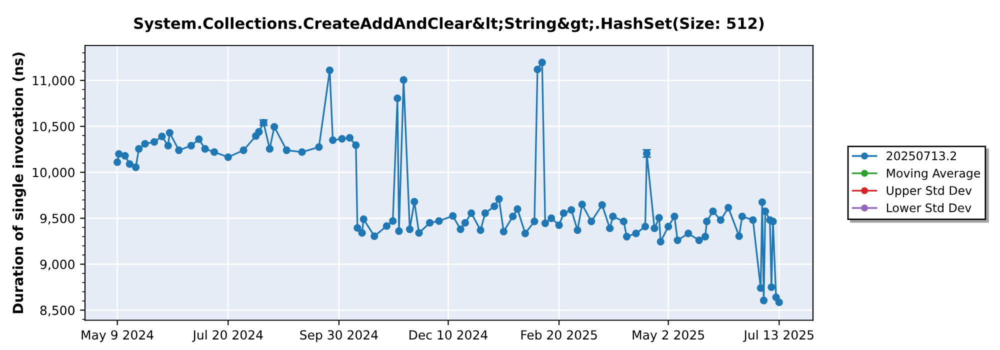  I want to click on legend-label: 20250713.2, so click(921, 155).